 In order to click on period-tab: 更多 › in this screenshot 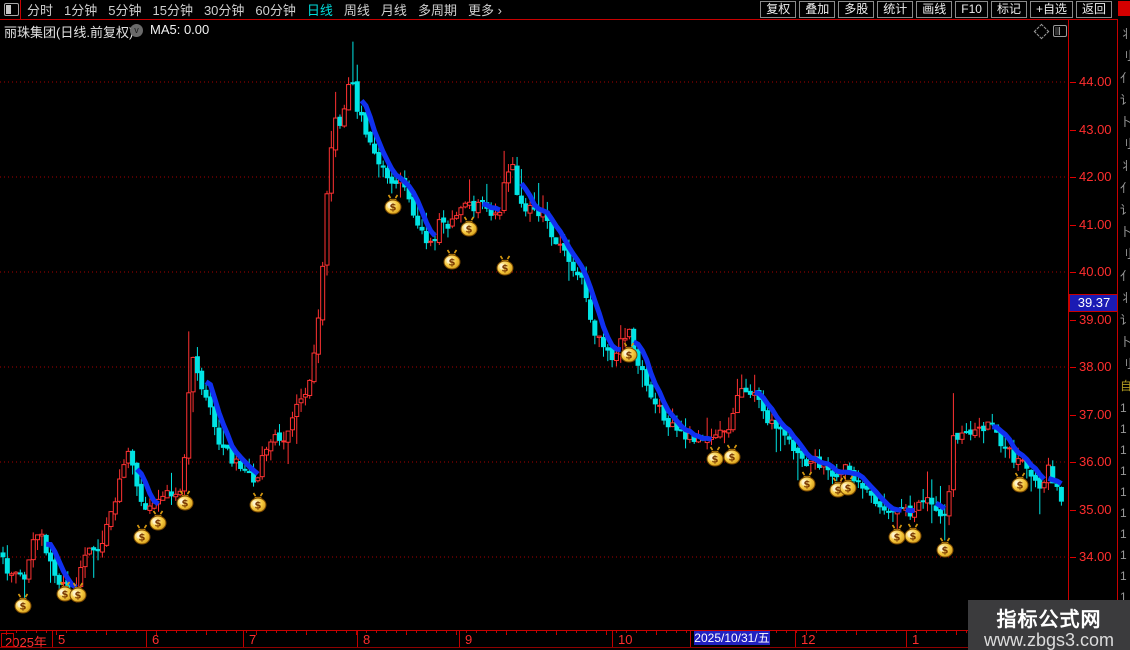, I will do `click(484, 10)`.